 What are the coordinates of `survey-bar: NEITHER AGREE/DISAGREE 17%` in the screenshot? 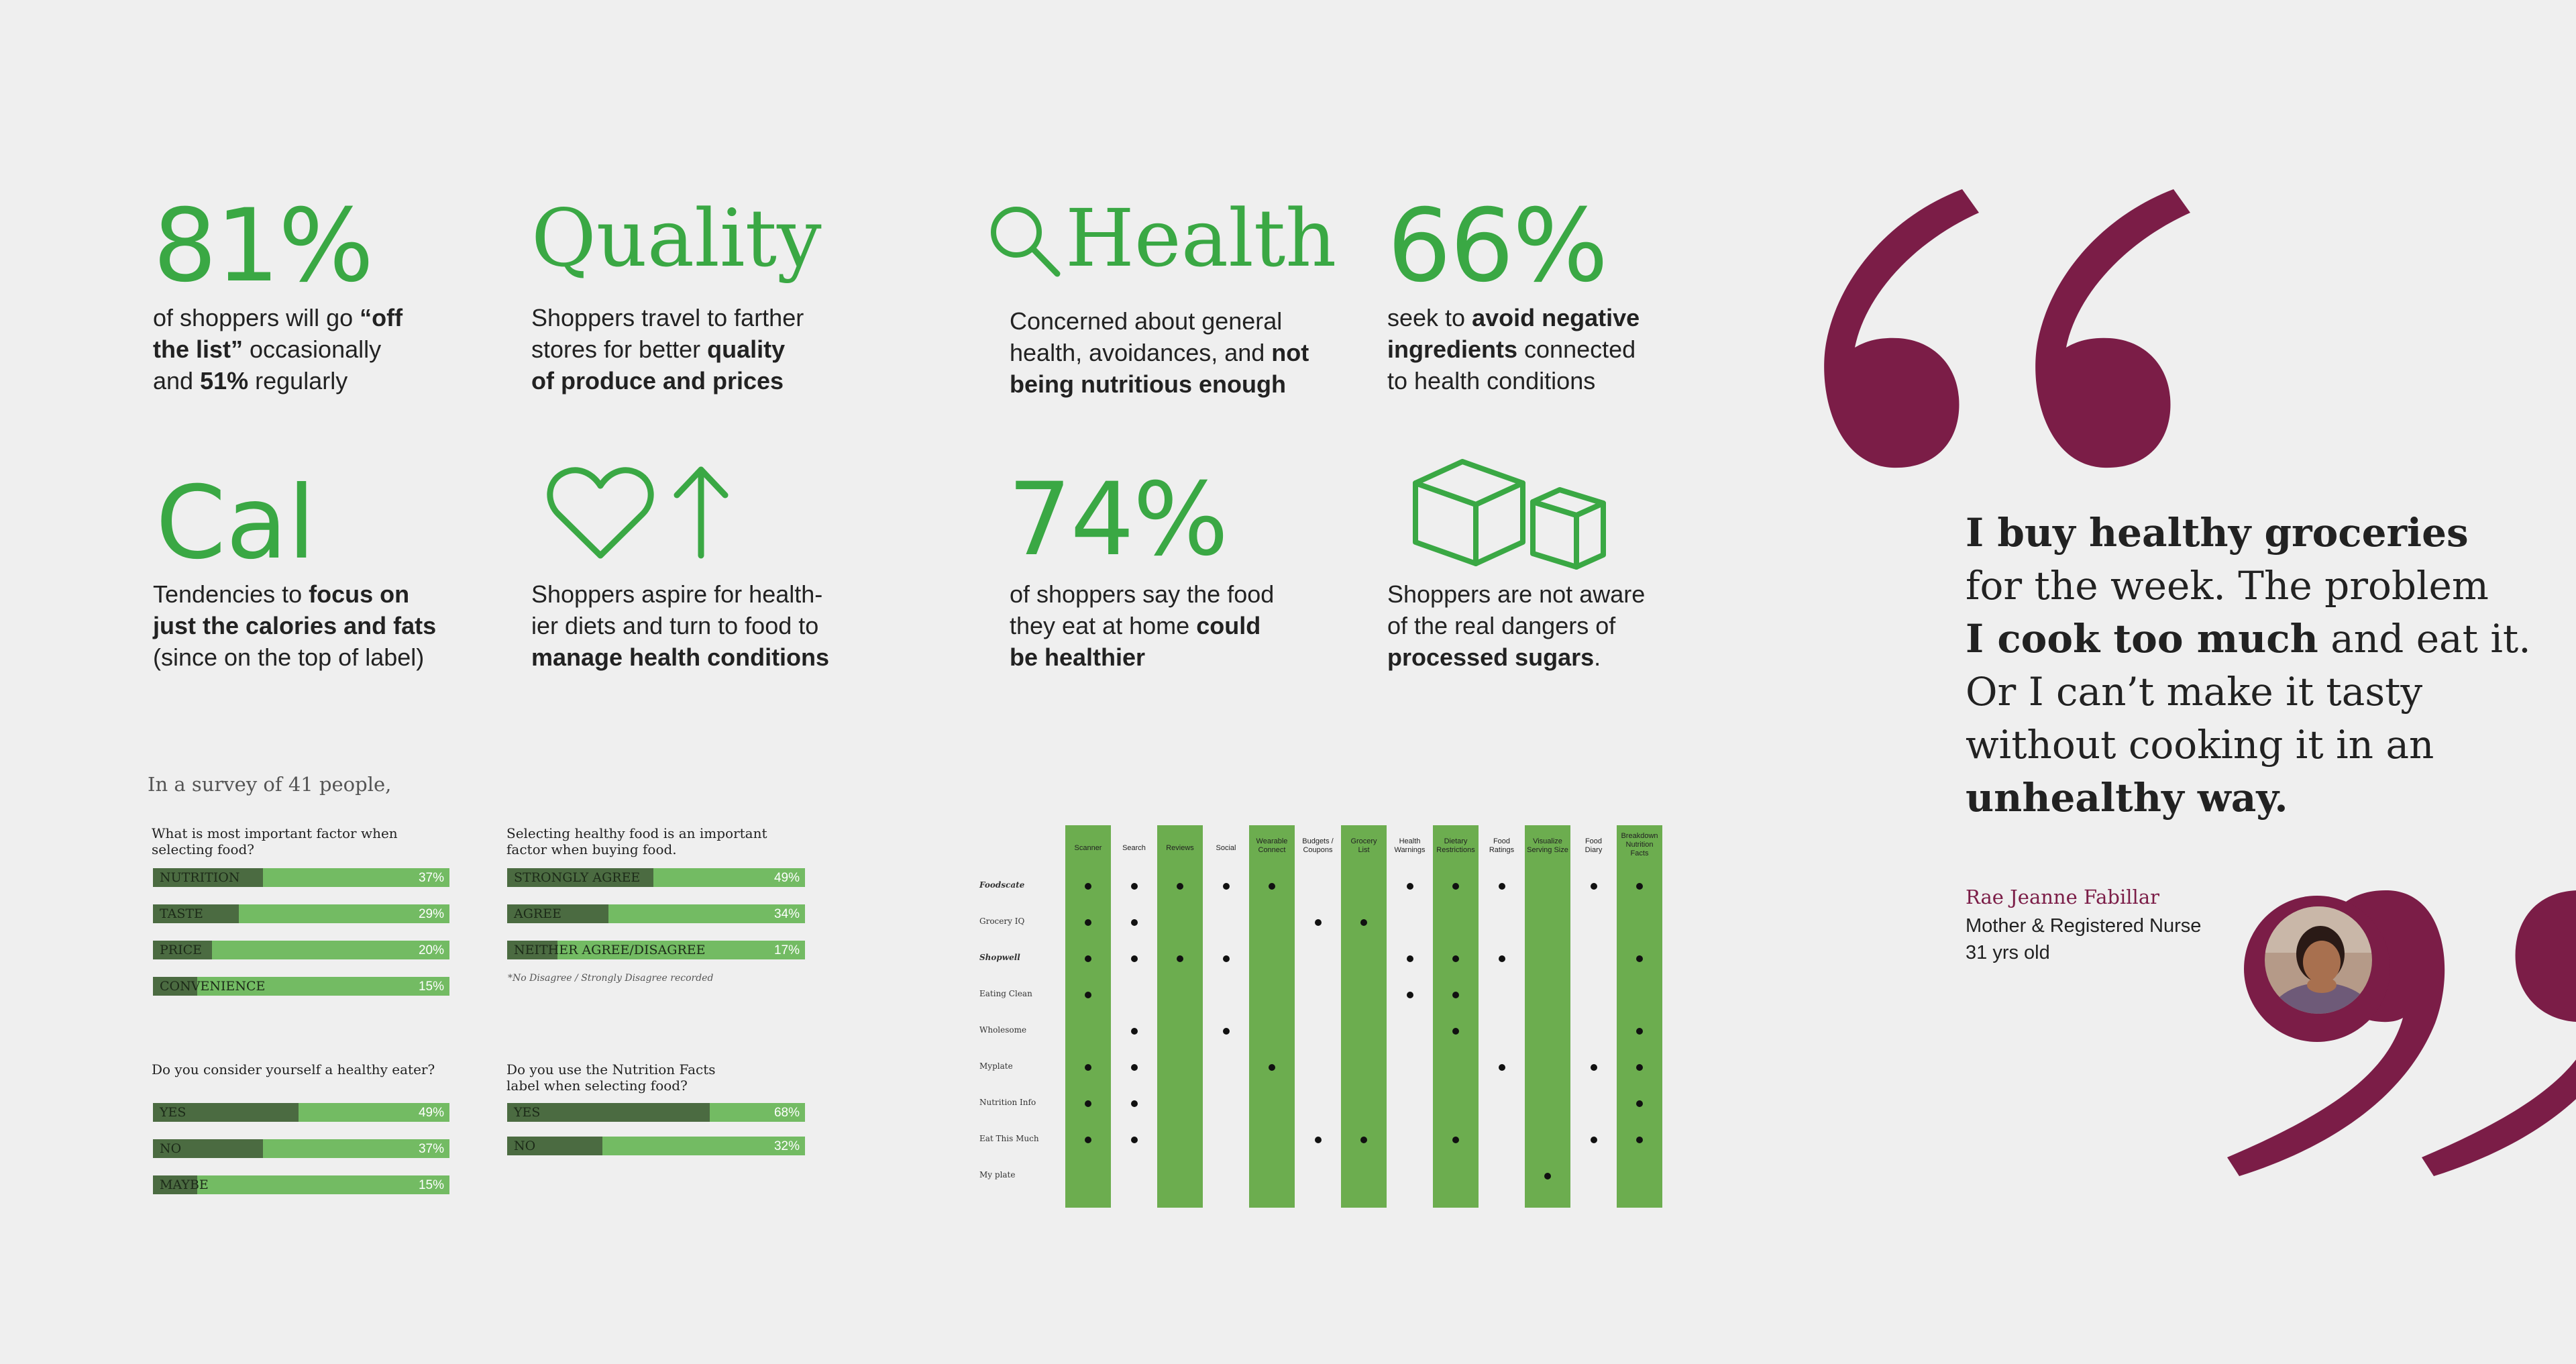 It's located at (656, 950).